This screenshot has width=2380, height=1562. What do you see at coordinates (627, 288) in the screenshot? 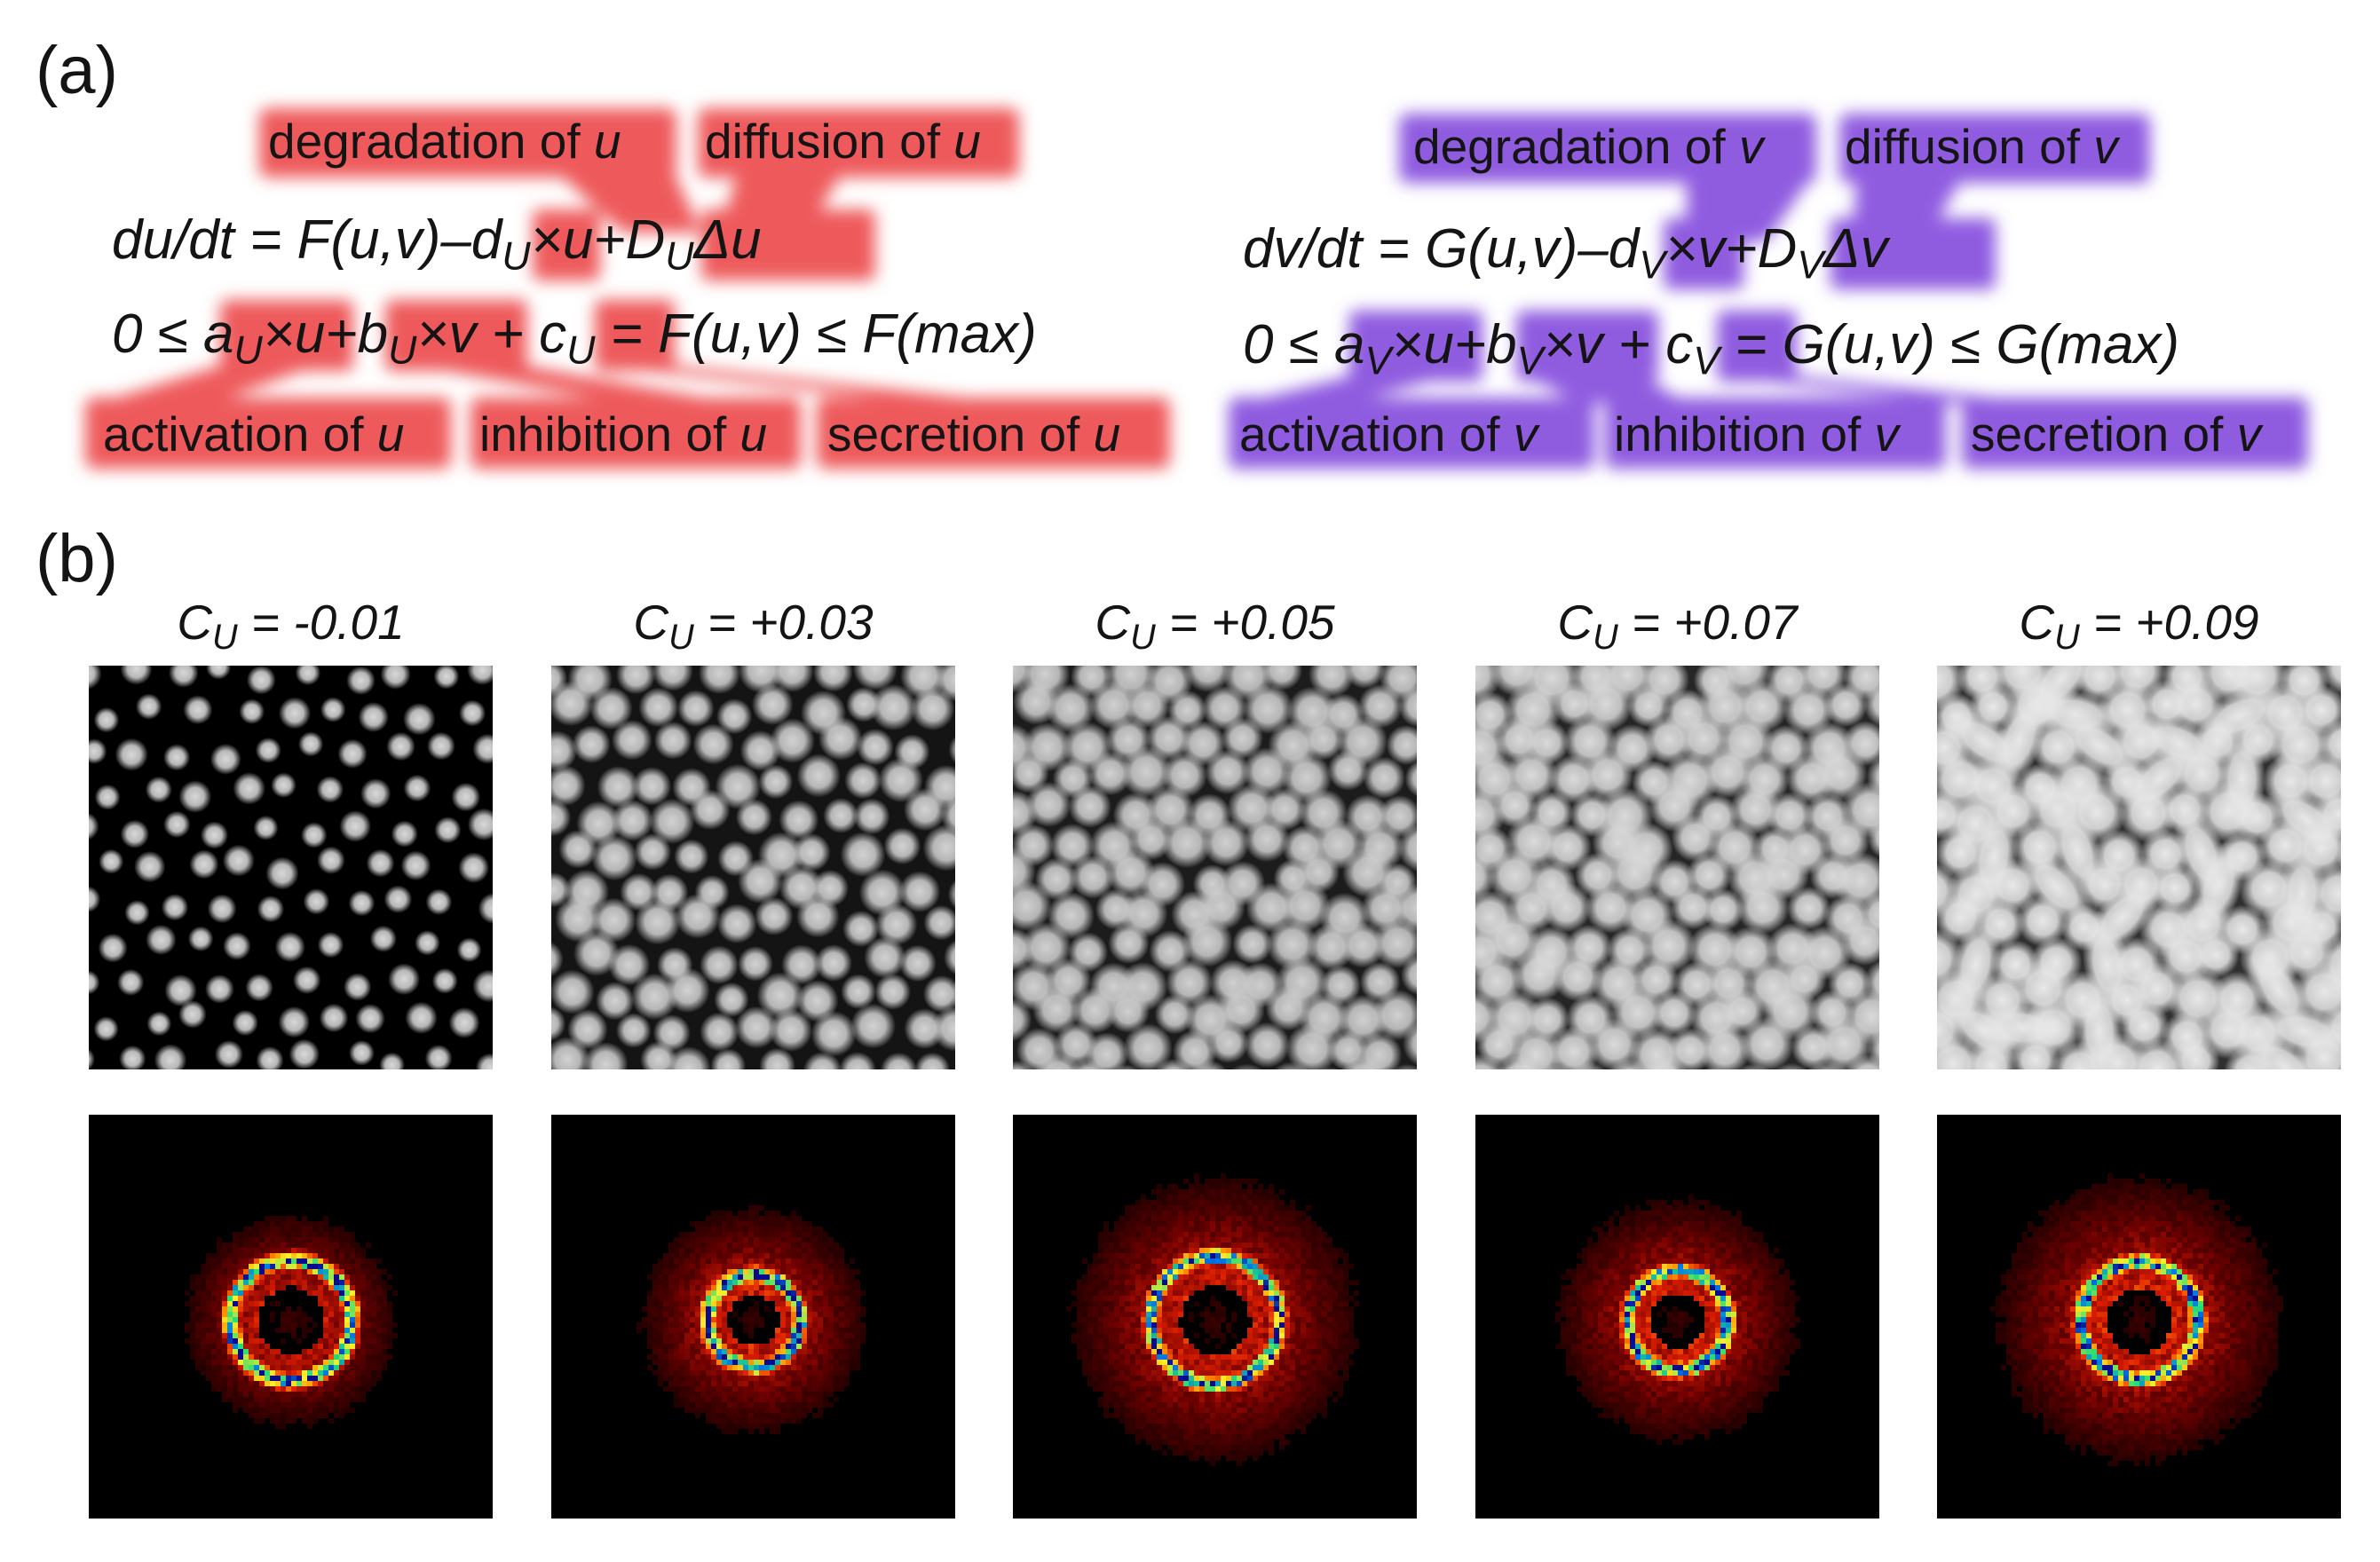
I see `u-highlight-group` at bounding box center [627, 288].